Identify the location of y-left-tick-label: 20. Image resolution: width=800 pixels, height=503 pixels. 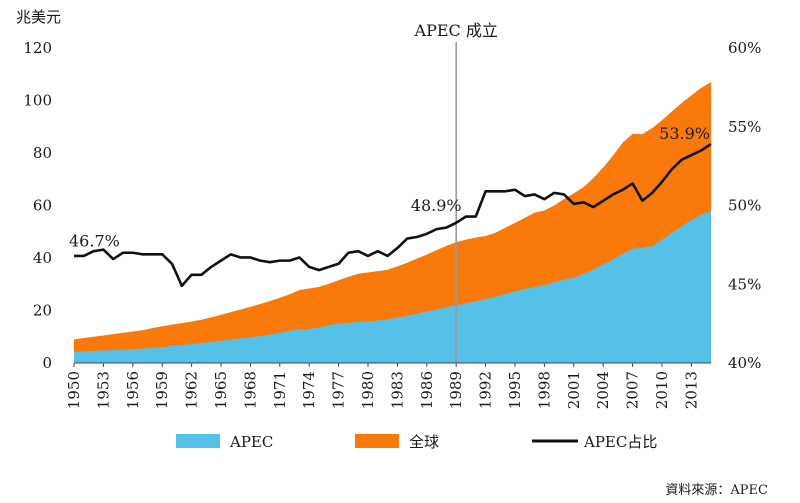
(42, 311).